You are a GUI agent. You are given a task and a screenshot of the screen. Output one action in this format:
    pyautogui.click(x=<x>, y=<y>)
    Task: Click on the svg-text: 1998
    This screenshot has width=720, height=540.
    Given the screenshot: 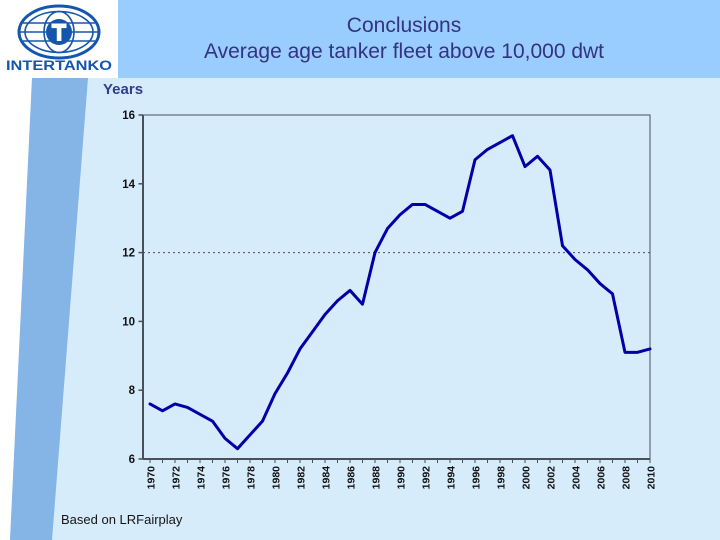 What is the action you would take?
    pyautogui.click(x=502, y=478)
    